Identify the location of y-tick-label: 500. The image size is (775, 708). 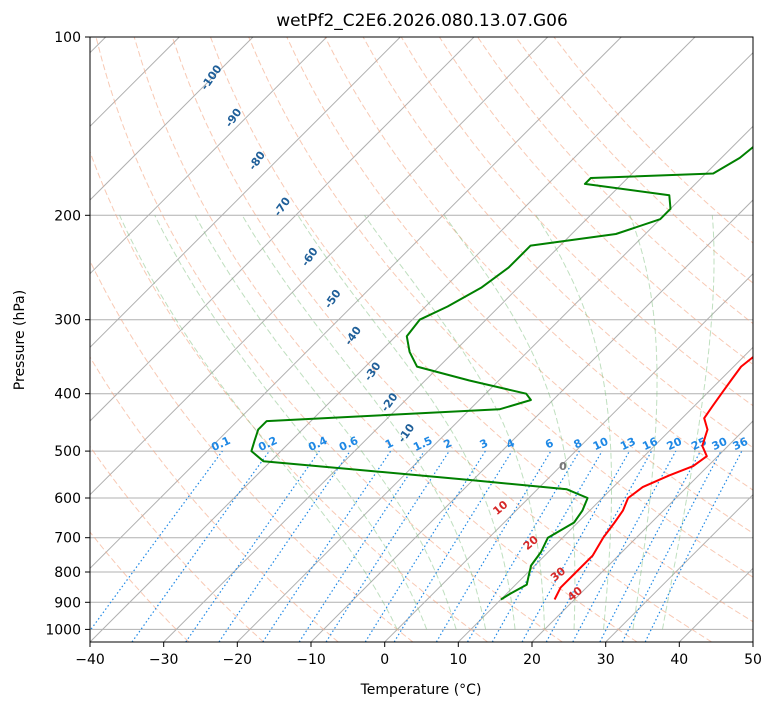
(67, 452).